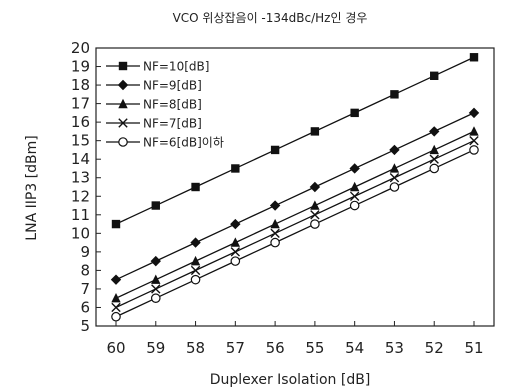 The image size is (516, 390). I want to click on x-tick-label: 54, so click(354, 348).